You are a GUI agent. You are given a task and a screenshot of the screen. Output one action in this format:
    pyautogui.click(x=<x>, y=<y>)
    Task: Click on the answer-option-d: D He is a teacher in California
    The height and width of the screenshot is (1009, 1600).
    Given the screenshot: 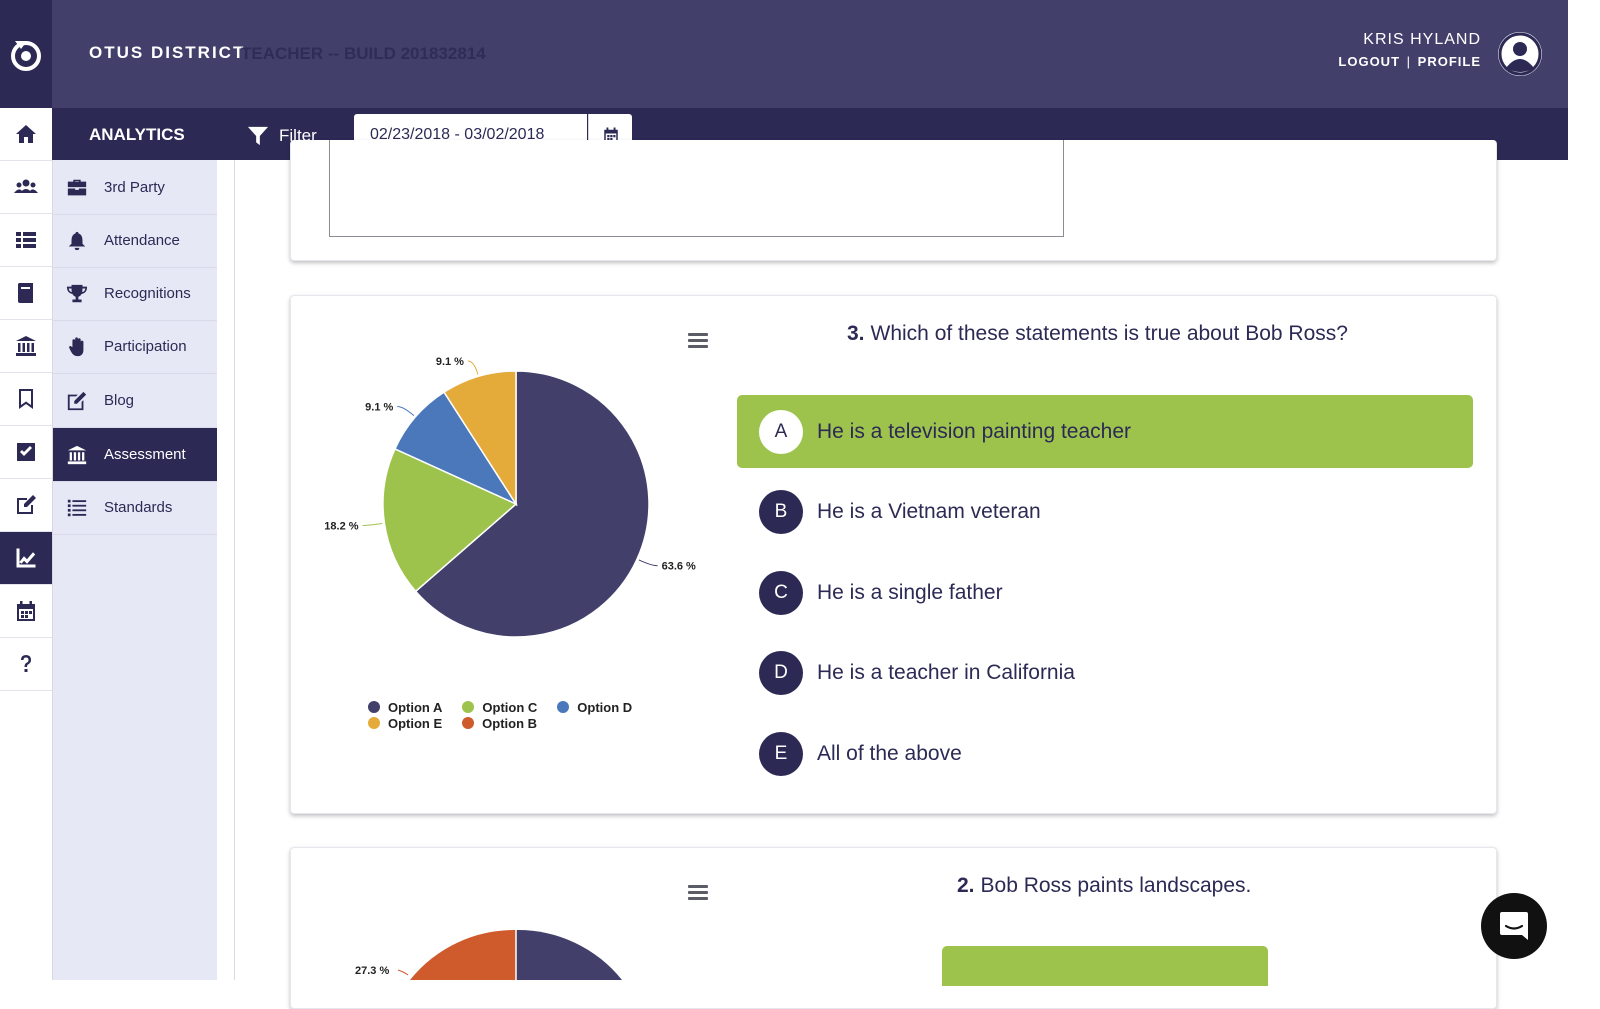 What is the action you would take?
    pyautogui.click(x=1105, y=672)
    